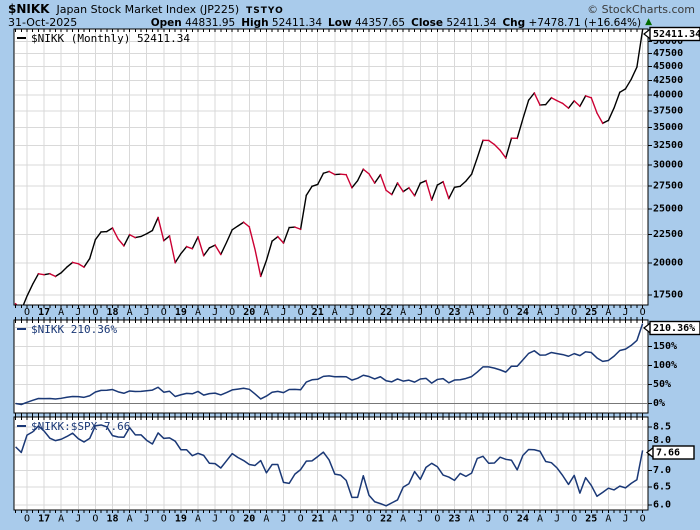 The width and height of the screenshot is (700, 530). I want to click on symbol: $NIKK, so click(29, 9).